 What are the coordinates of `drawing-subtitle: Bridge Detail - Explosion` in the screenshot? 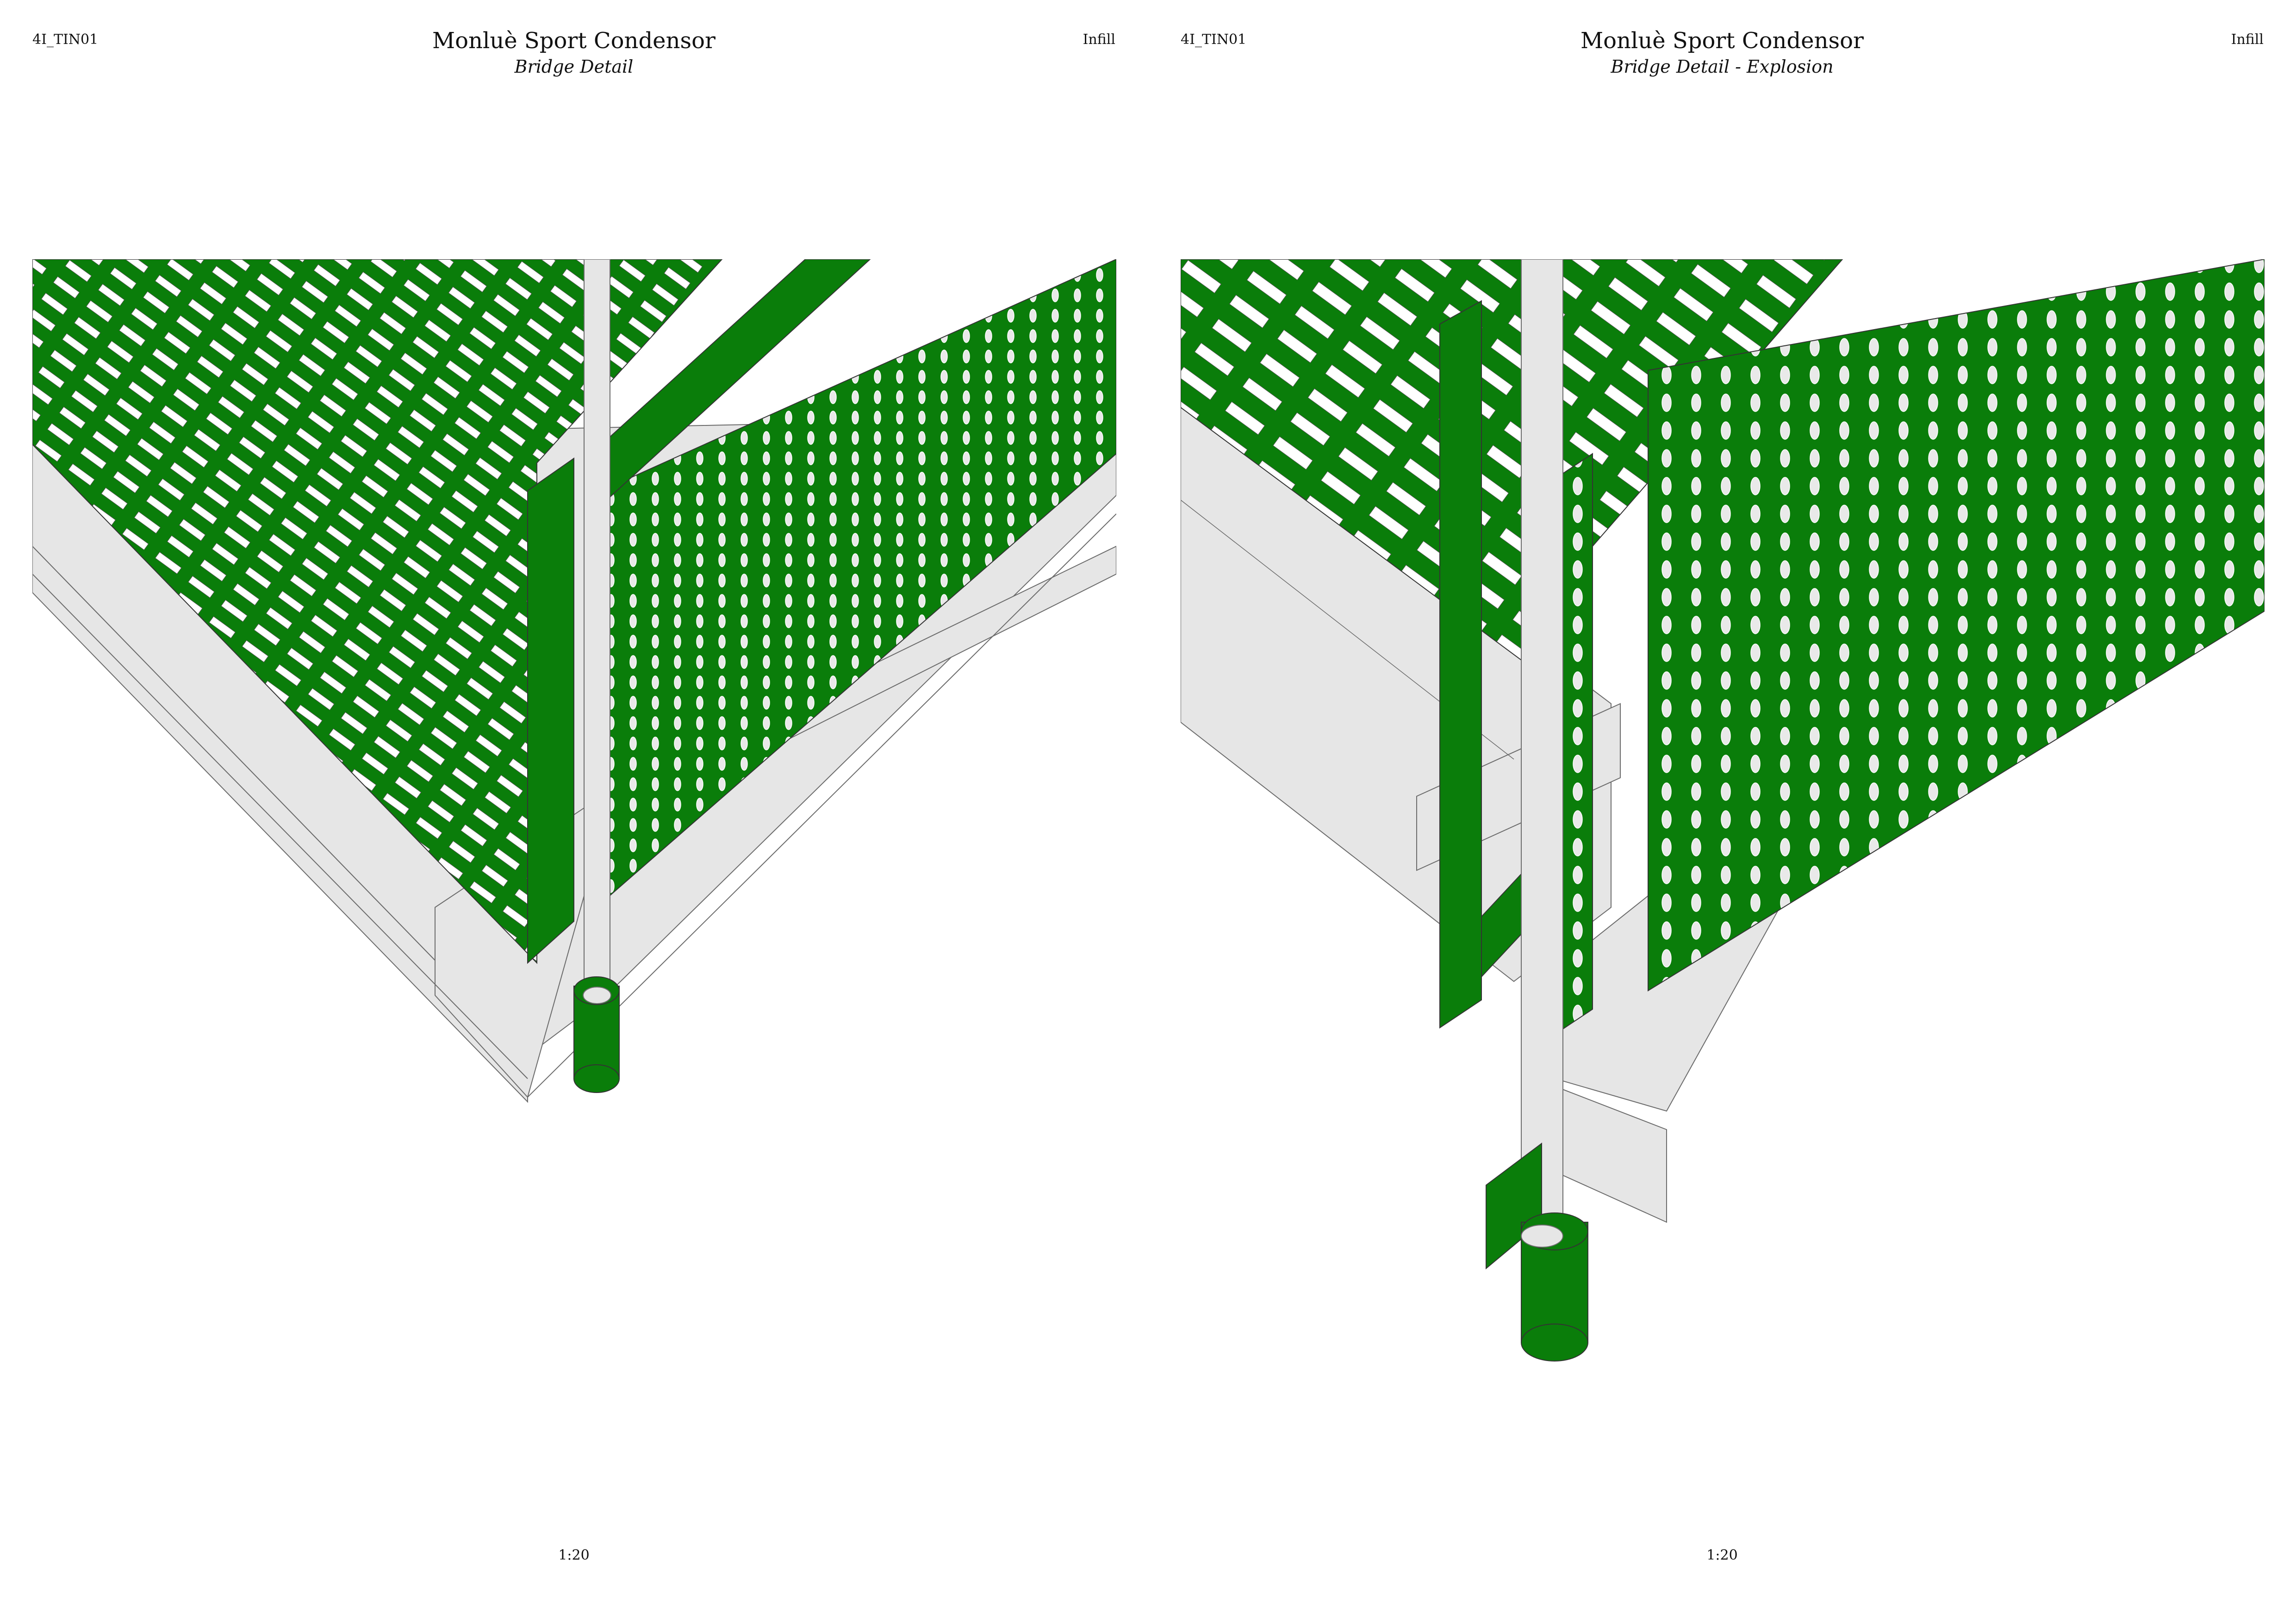 It's located at (1722, 66).